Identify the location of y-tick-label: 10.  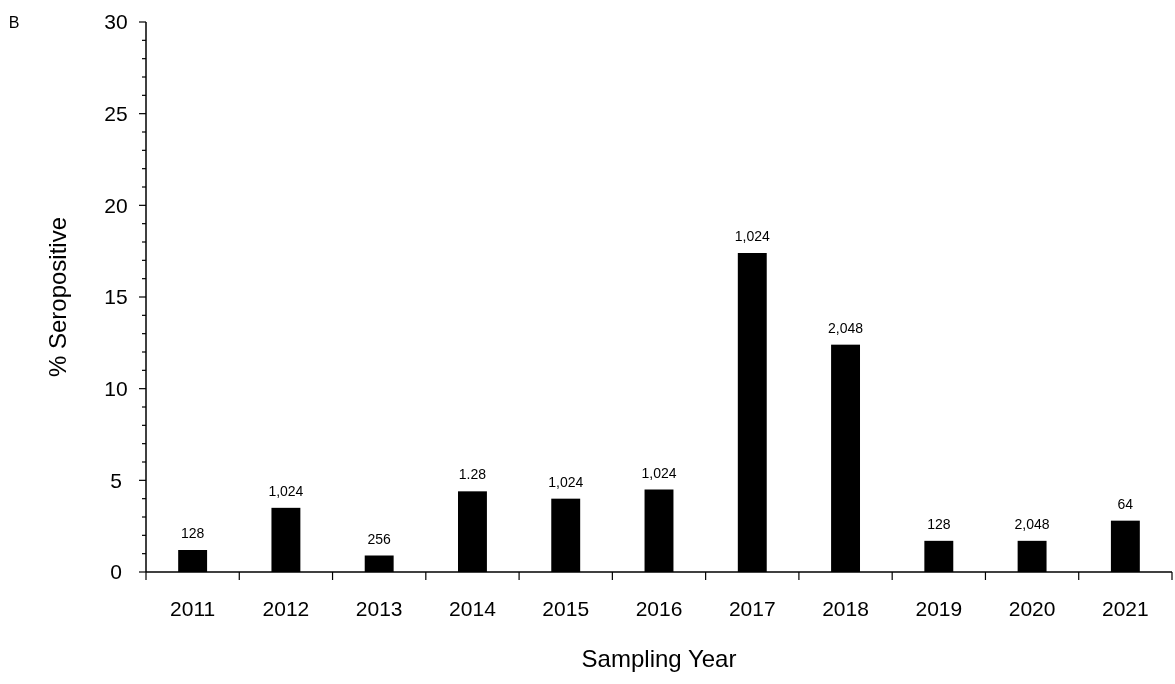
(116, 389).